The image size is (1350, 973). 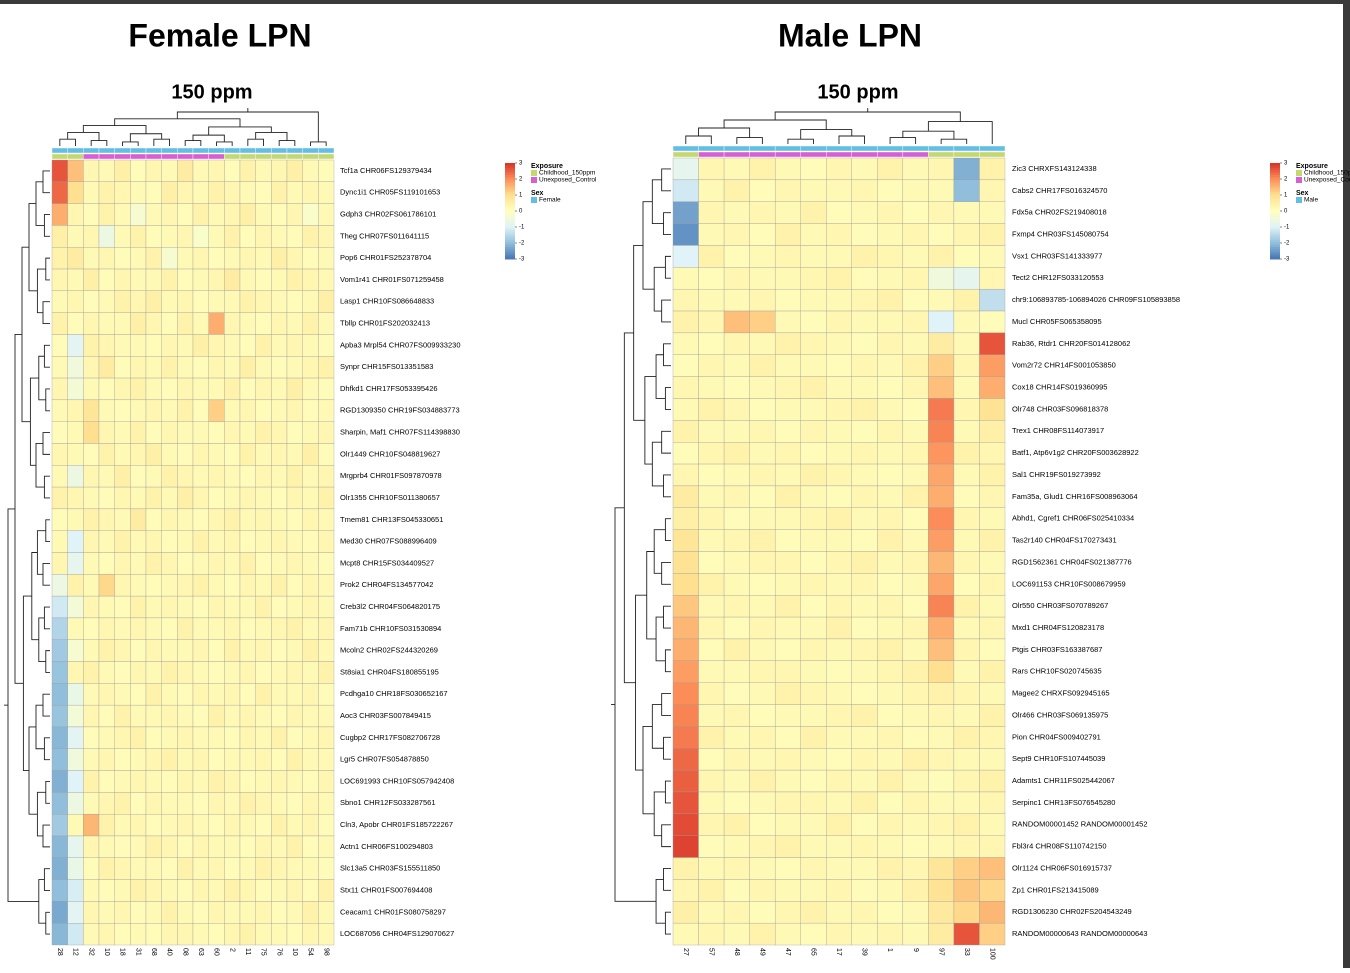 I want to click on row-label: Sharpin, Maf1 CHR07FS114398830, so click(x=400, y=432).